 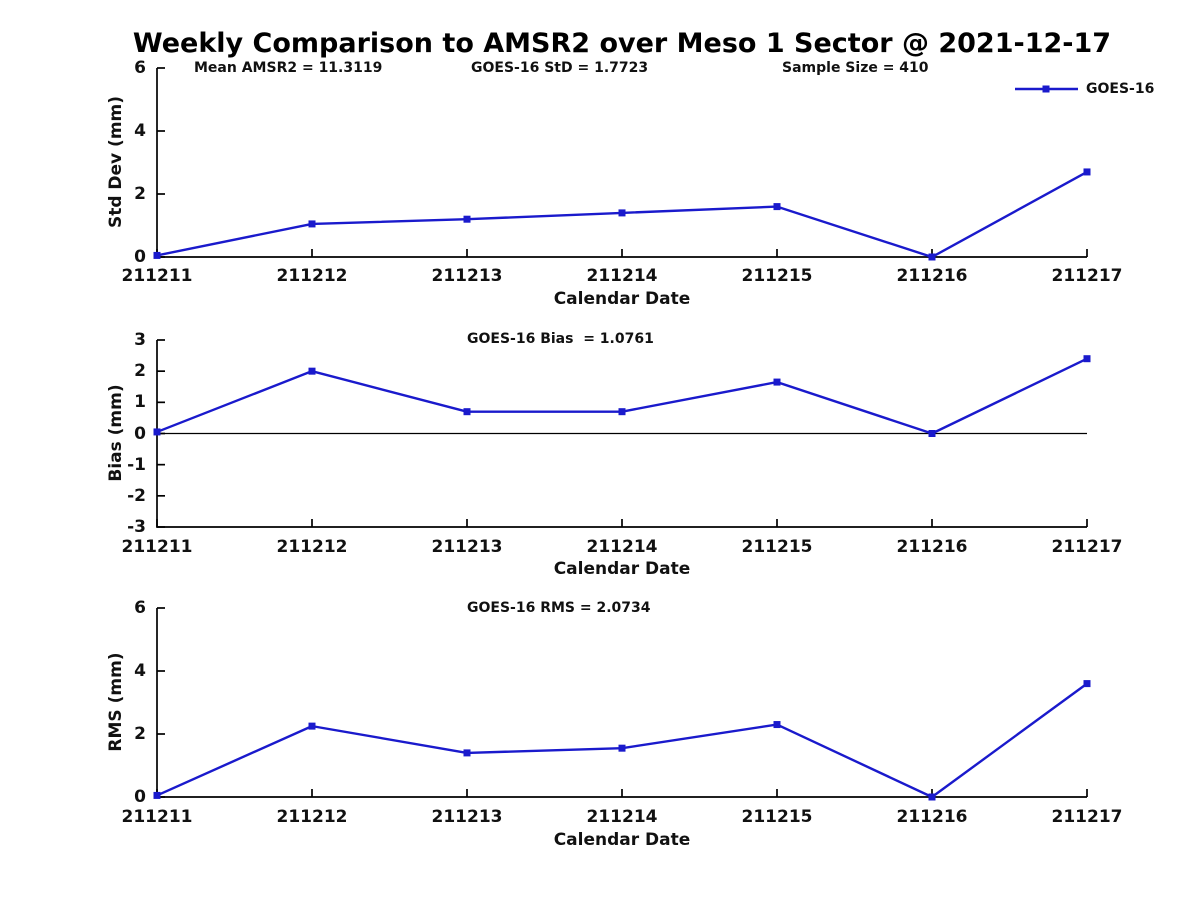 What do you see at coordinates (622, 396) in the screenshot?
I see `bias-line-series` at bounding box center [622, 396].